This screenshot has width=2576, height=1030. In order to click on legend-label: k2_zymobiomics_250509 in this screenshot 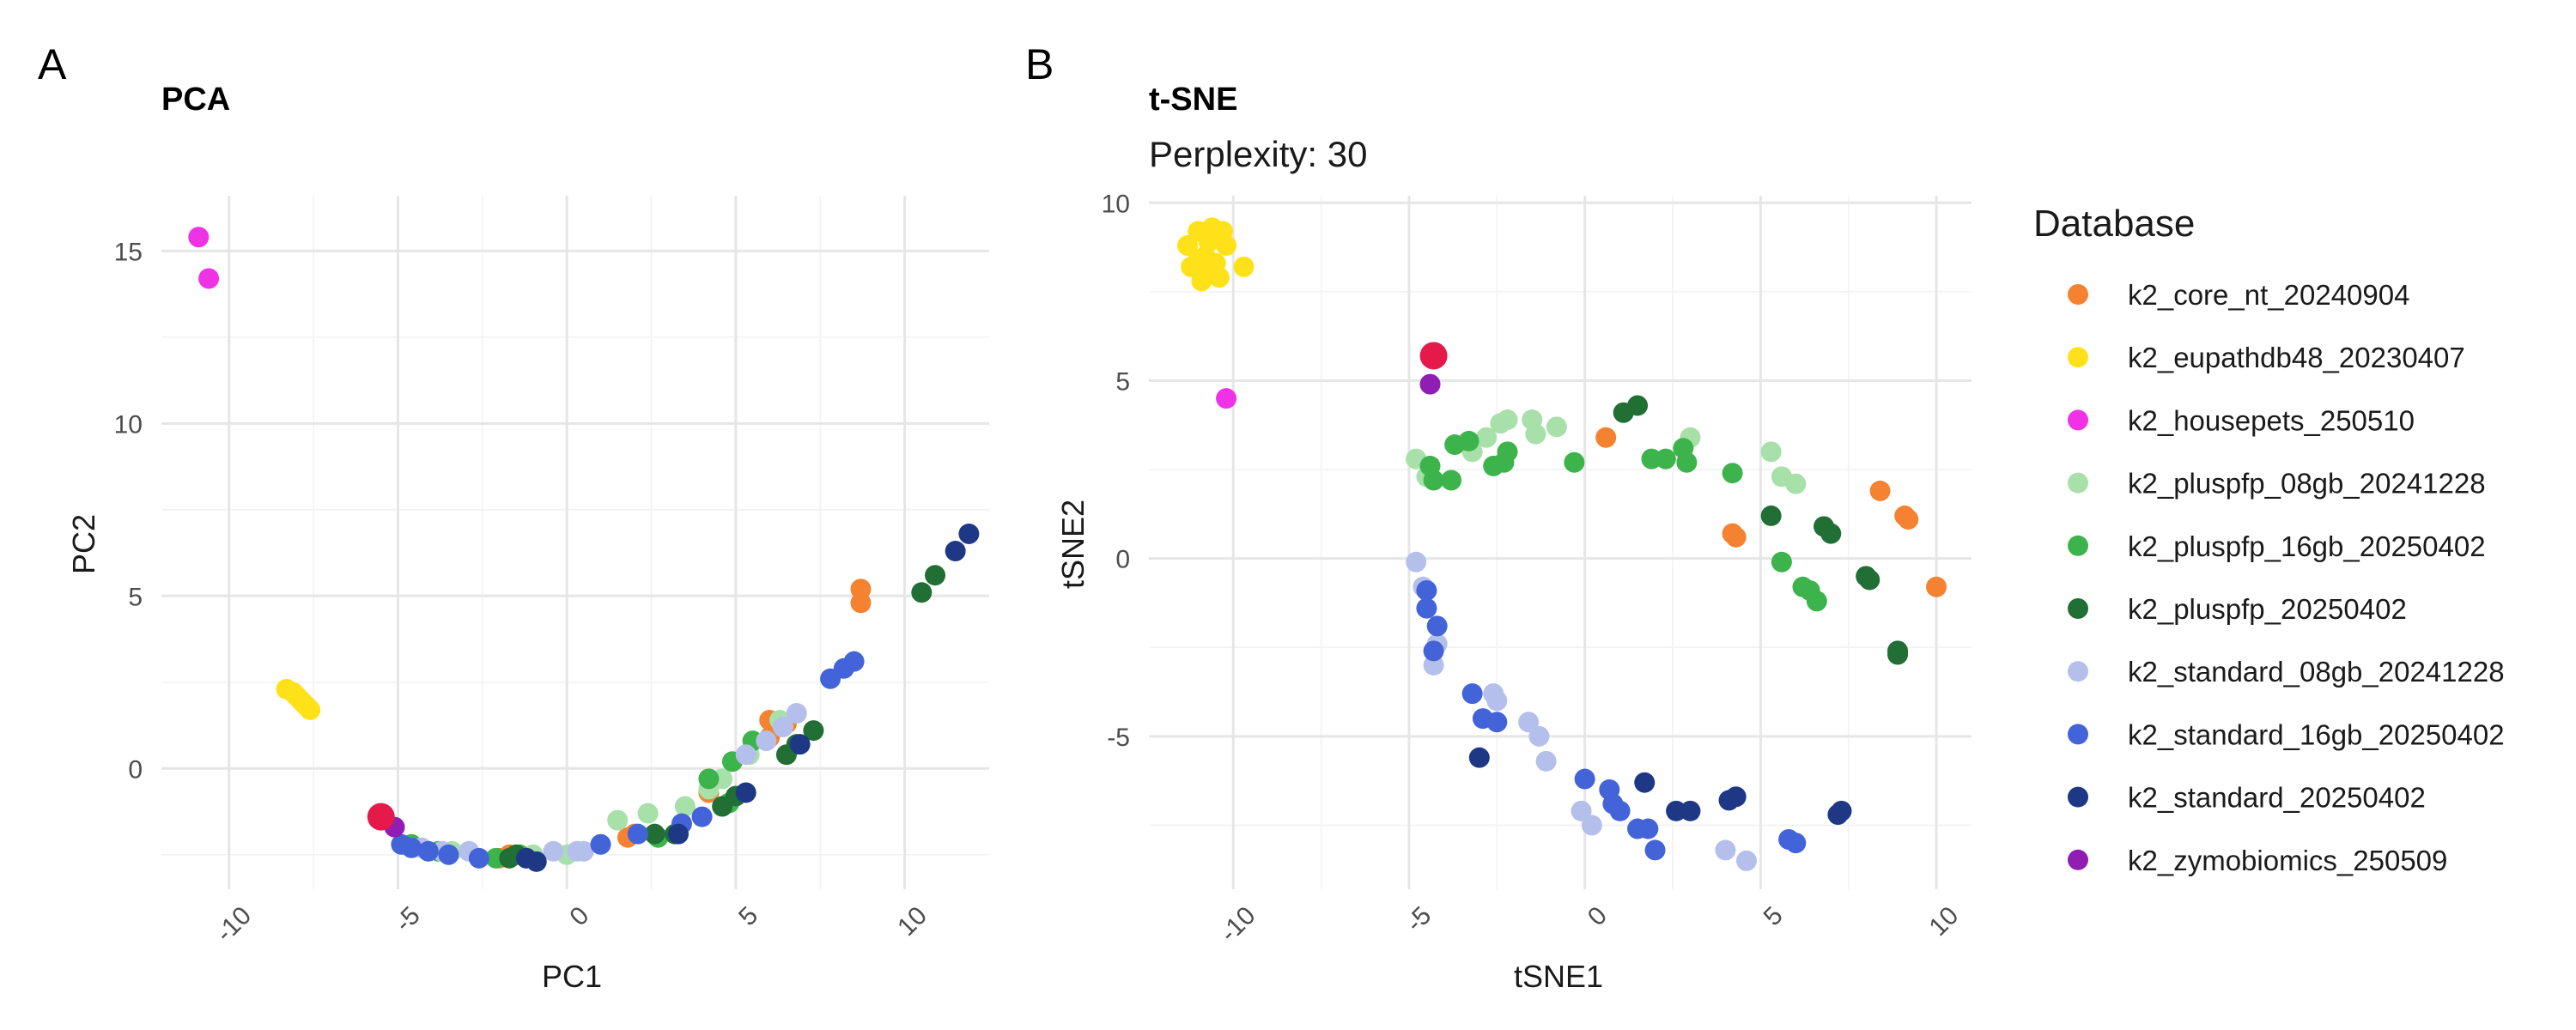, I will do `click(2287, 860)`.